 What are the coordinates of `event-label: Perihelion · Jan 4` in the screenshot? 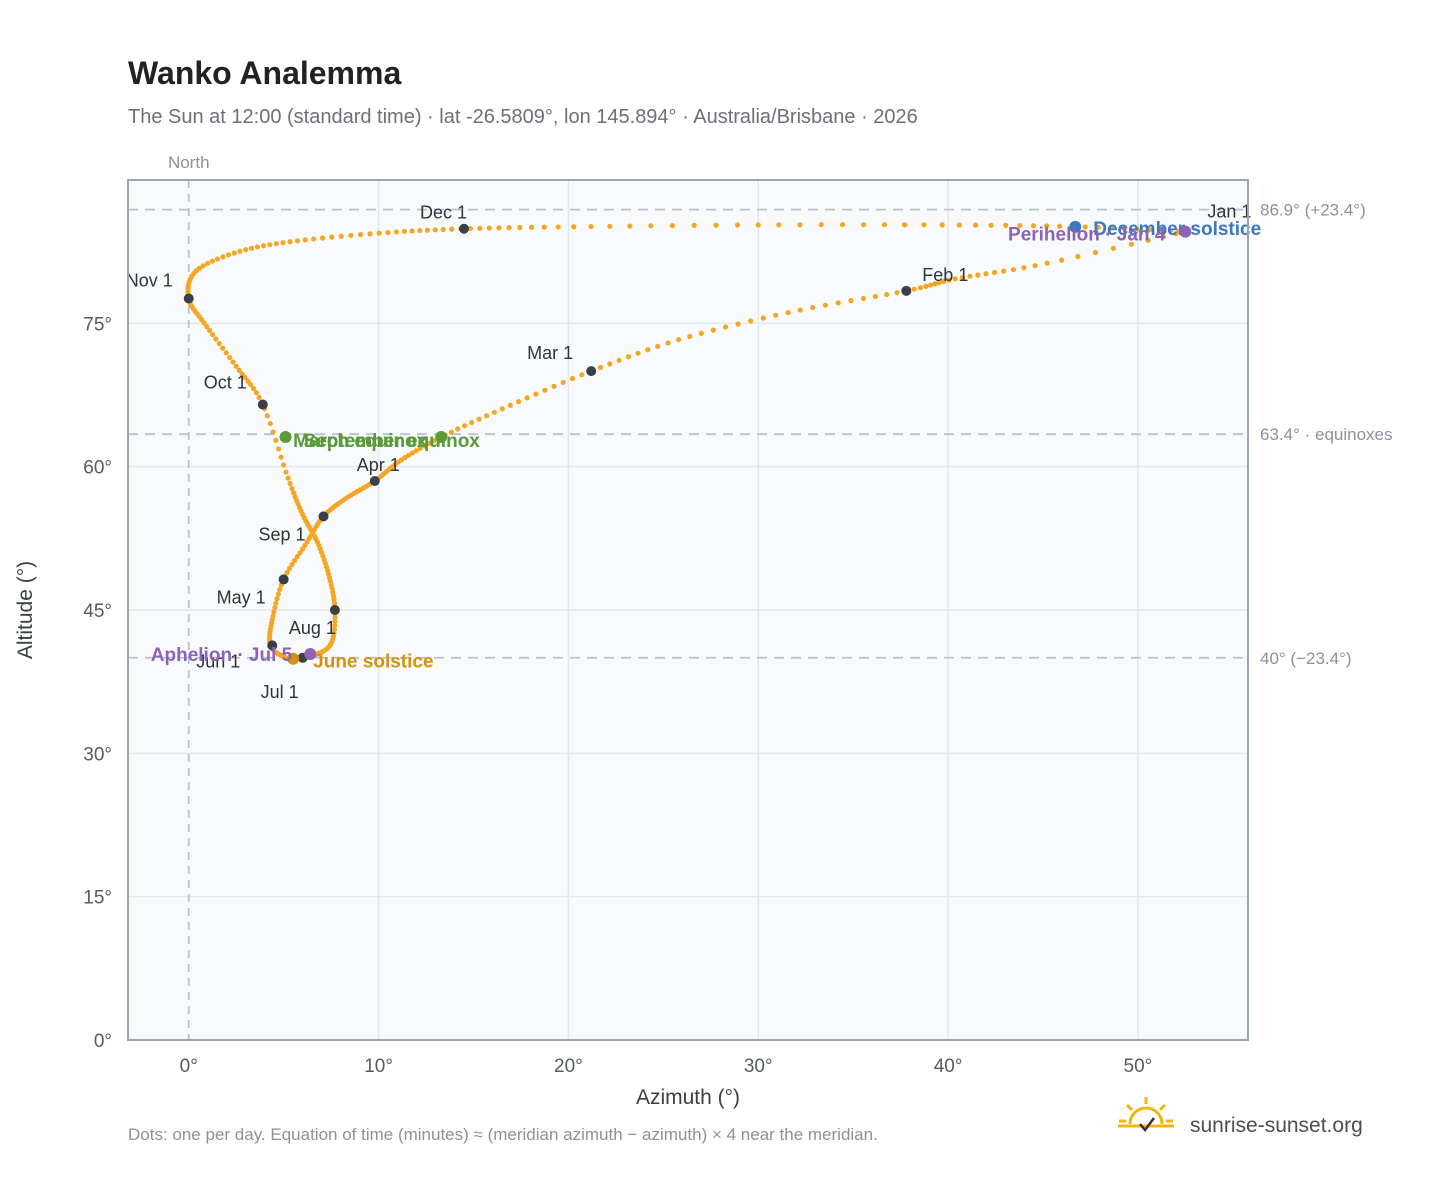 It's located at (1087, 235).